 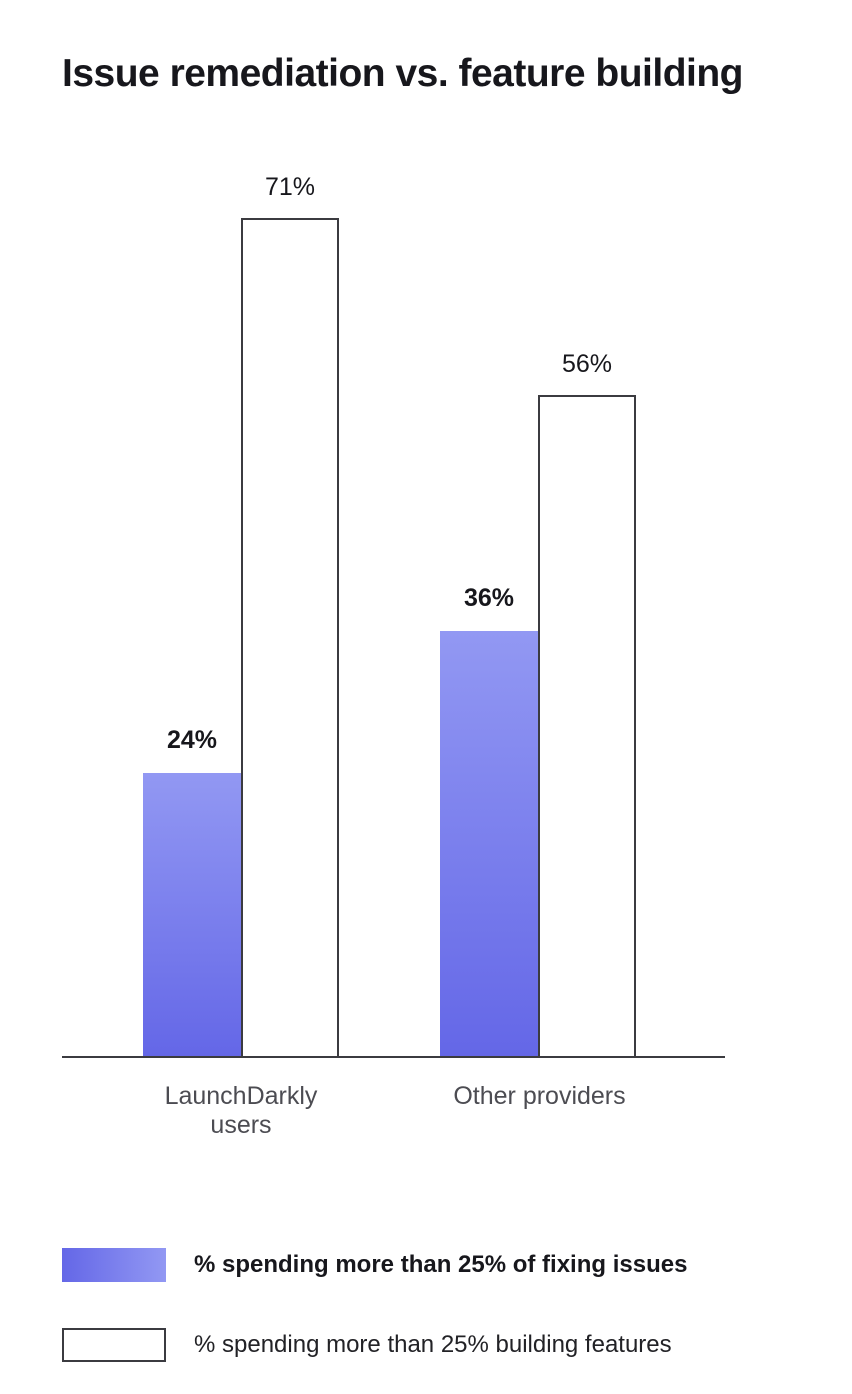 I want to click on category-axis-labels: LaunchDarkly users Other providers, so click(x=393, y=1111).